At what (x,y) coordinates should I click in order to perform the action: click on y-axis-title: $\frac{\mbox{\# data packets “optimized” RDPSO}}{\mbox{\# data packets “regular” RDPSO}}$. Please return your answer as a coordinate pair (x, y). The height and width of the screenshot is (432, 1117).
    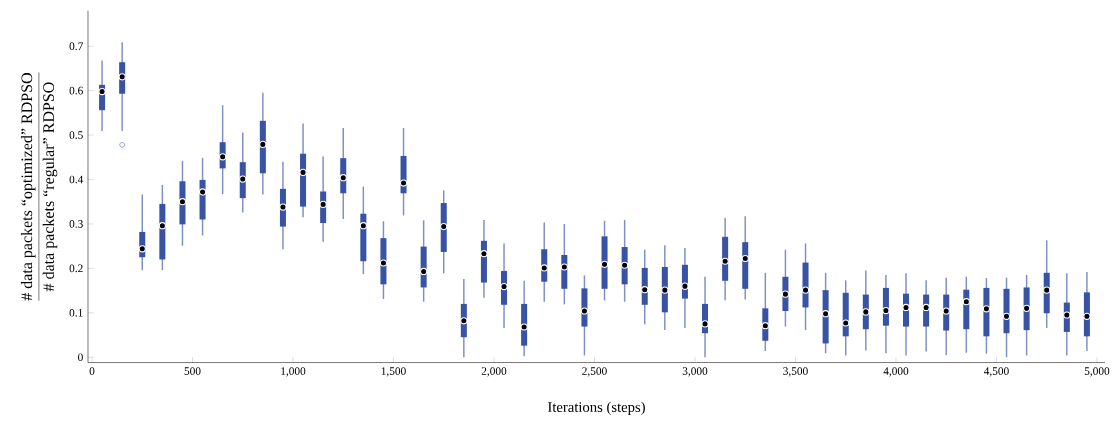
    Looking at the image, I should click on (39, 186).